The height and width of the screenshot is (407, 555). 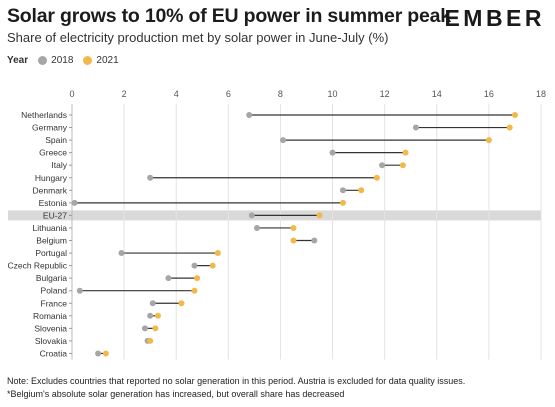 I want to click on category-label: EU-27, so click(x=55, y=215).